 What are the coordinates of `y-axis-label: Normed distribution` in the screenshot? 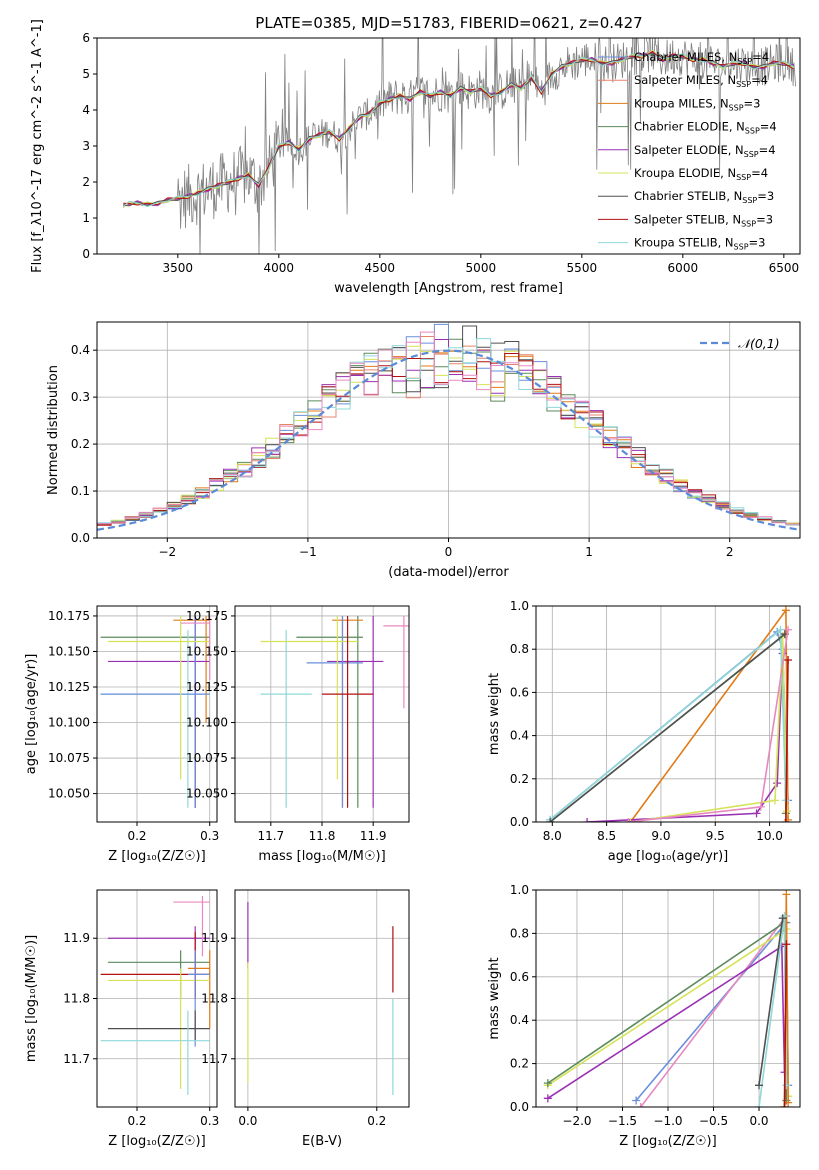 It's located at (53, 430).